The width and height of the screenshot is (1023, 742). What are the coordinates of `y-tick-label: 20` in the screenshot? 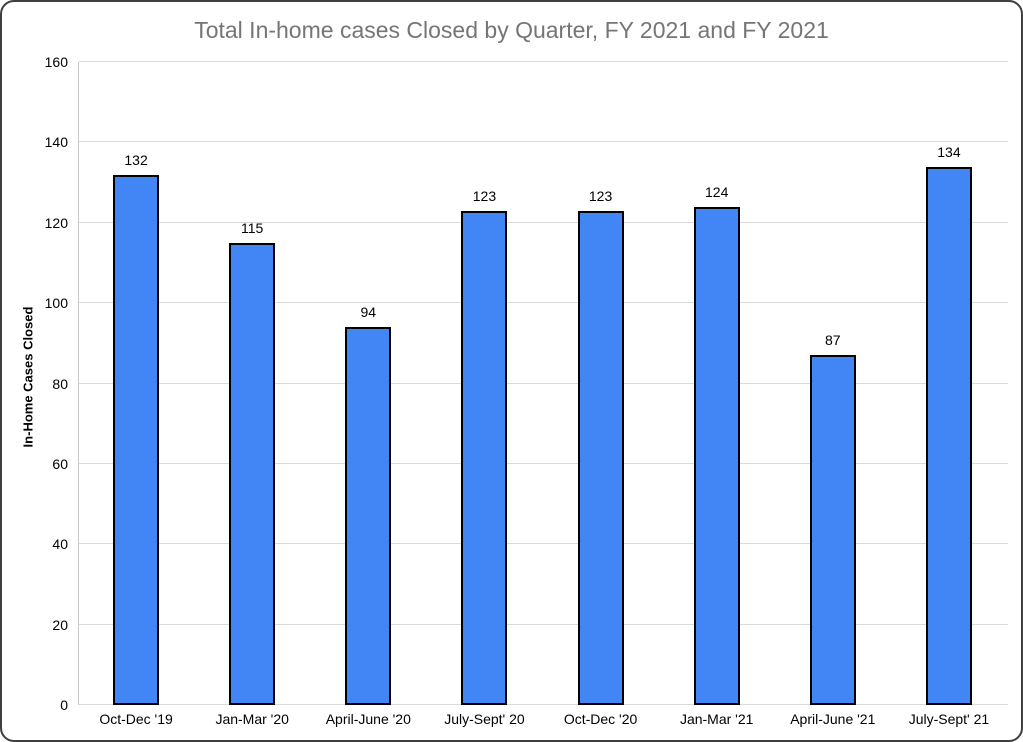 It's located at (60, 624).